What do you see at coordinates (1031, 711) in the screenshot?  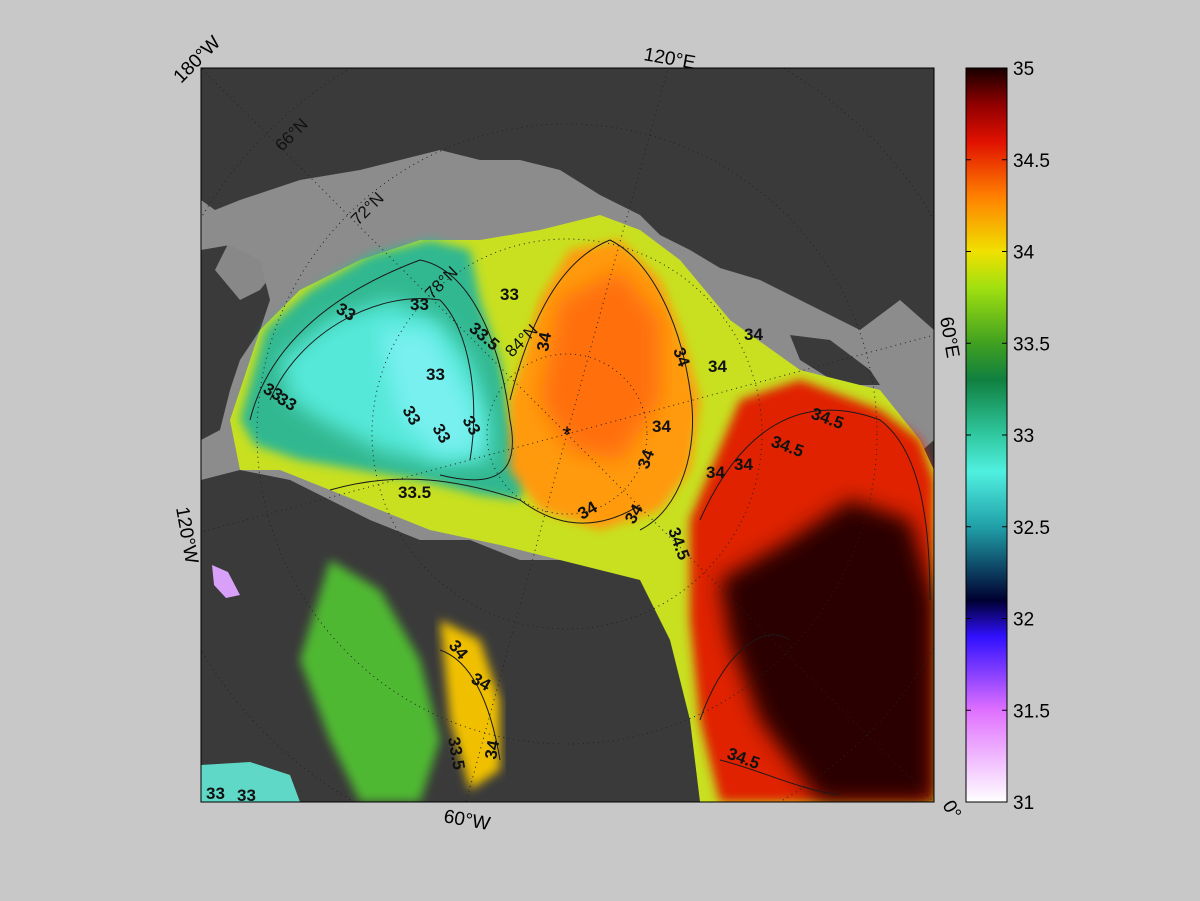 I see `colorbar-tick-label: 31.5` at bounding box center [1031, 711].